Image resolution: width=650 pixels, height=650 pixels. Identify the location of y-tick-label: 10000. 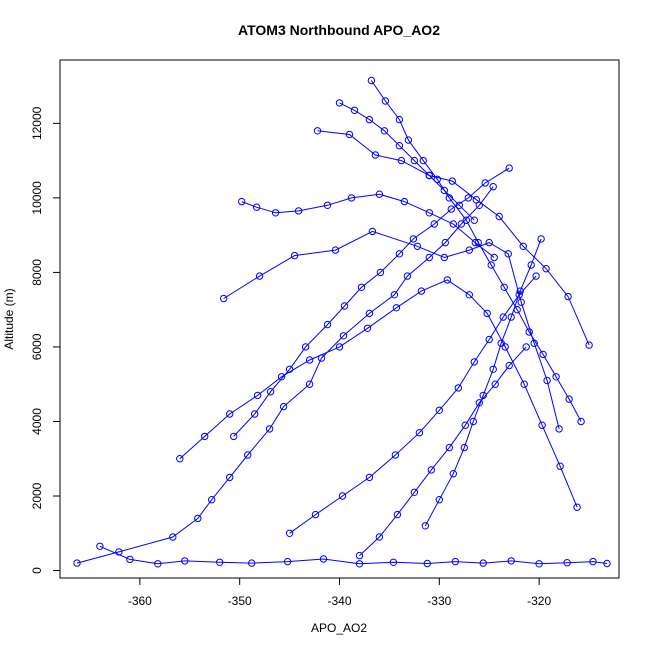
(37, 198).